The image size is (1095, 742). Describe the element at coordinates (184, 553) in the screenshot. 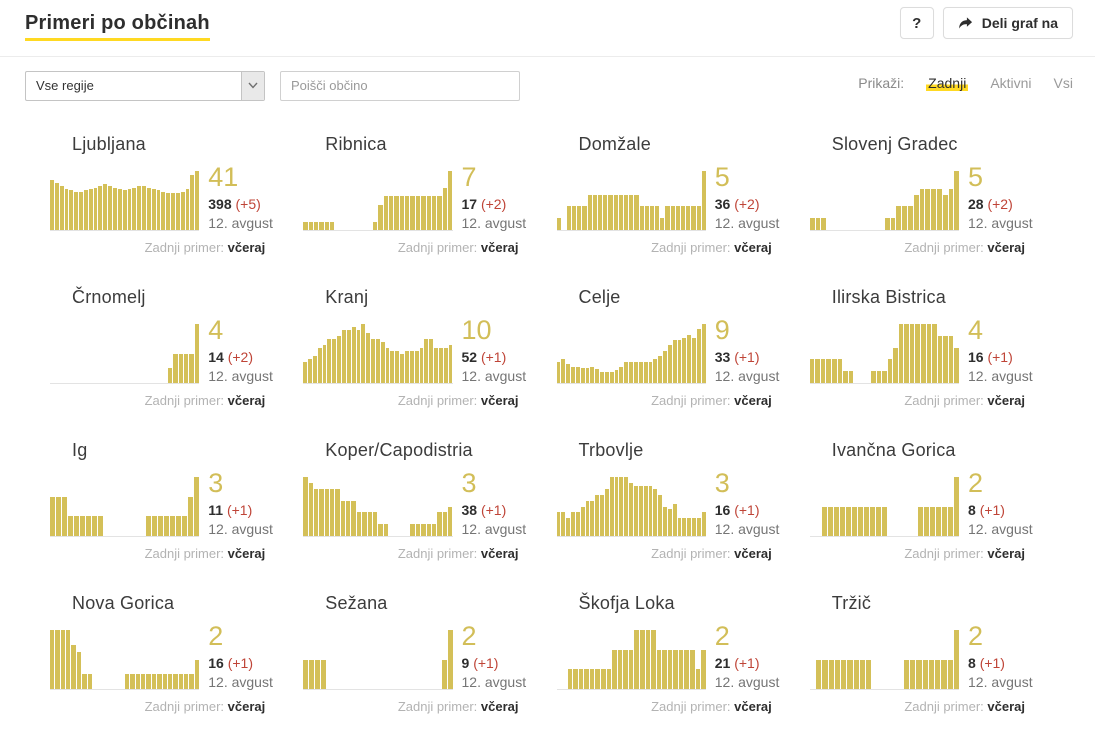

I see `last-case-label: Zadnji primer:` at that location.